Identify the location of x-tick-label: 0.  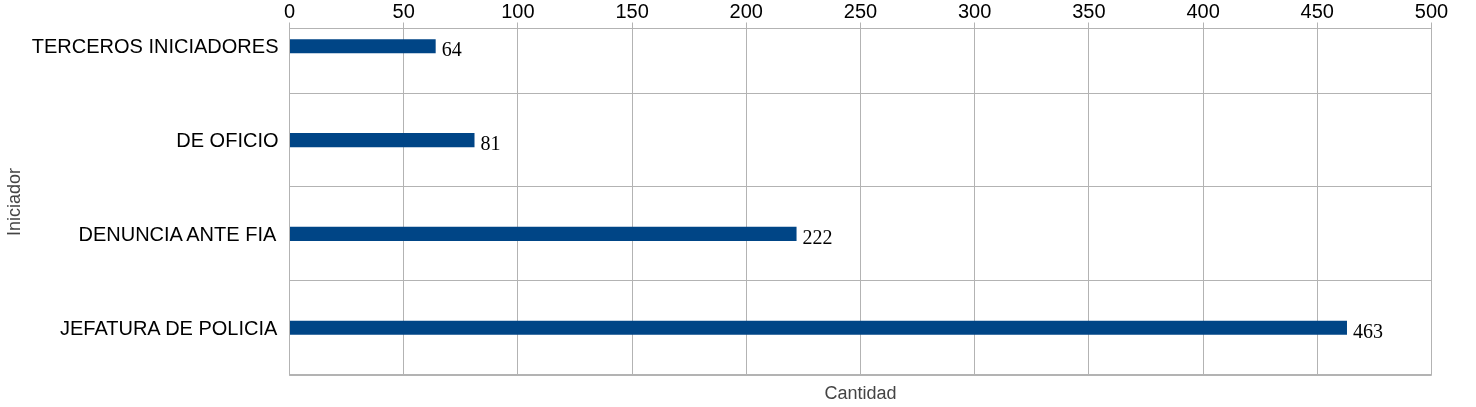
(289, 11).